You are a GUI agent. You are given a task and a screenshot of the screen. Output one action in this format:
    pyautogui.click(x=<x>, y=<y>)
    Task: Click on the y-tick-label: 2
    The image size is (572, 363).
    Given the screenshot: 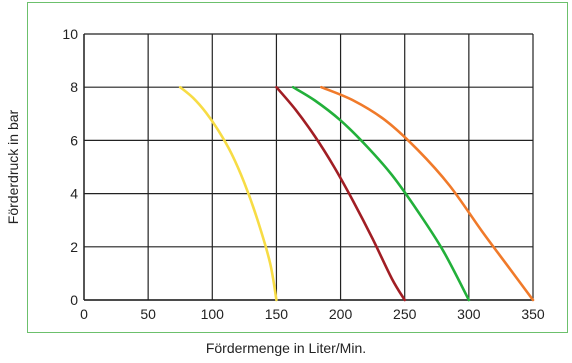 What is the action you would take?
    pyautogui.click(x=74, y=247)
    